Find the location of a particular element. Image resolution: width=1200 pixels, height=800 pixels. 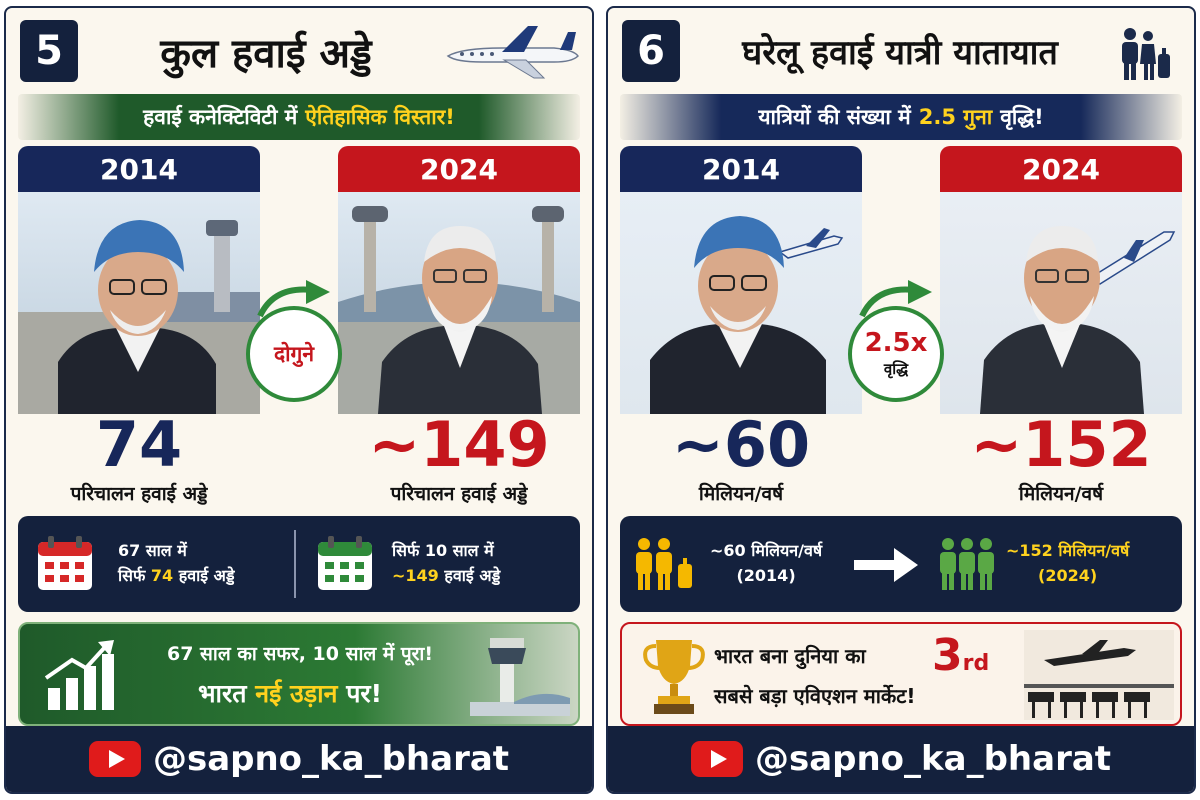

ribbon-highlight: ऐतिहासिक विस्तार! is located at coordinates (380, 117).